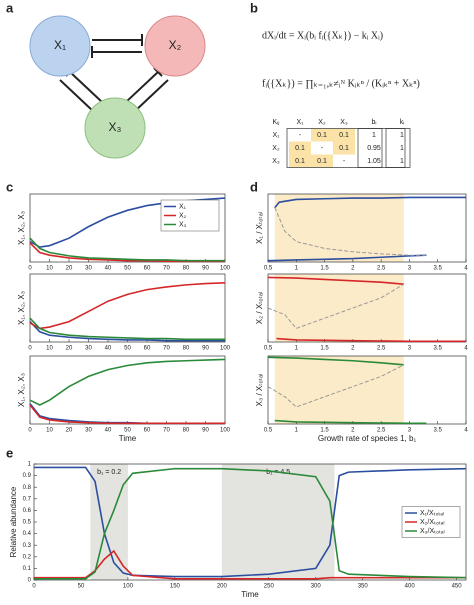 This screenshot has height=605, width=474. I want to click on table-header: X₃, so click(344, 122).